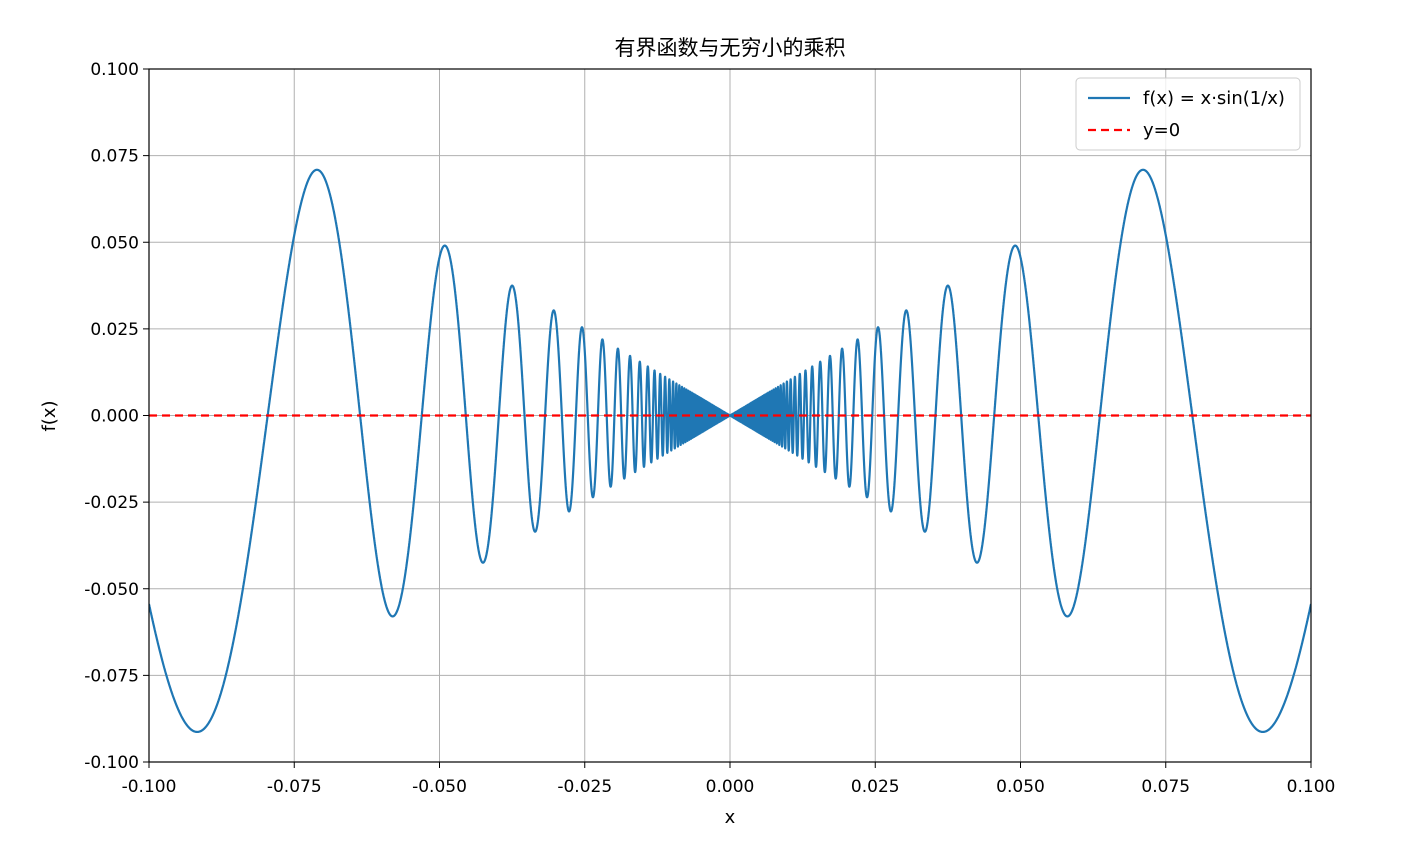 This screenshot has width=1405, height=842. What do you see at coordinates (114, 243) in the screenshot?
I see `y-tick-label: 0.050` at bounding box center [114, 243].